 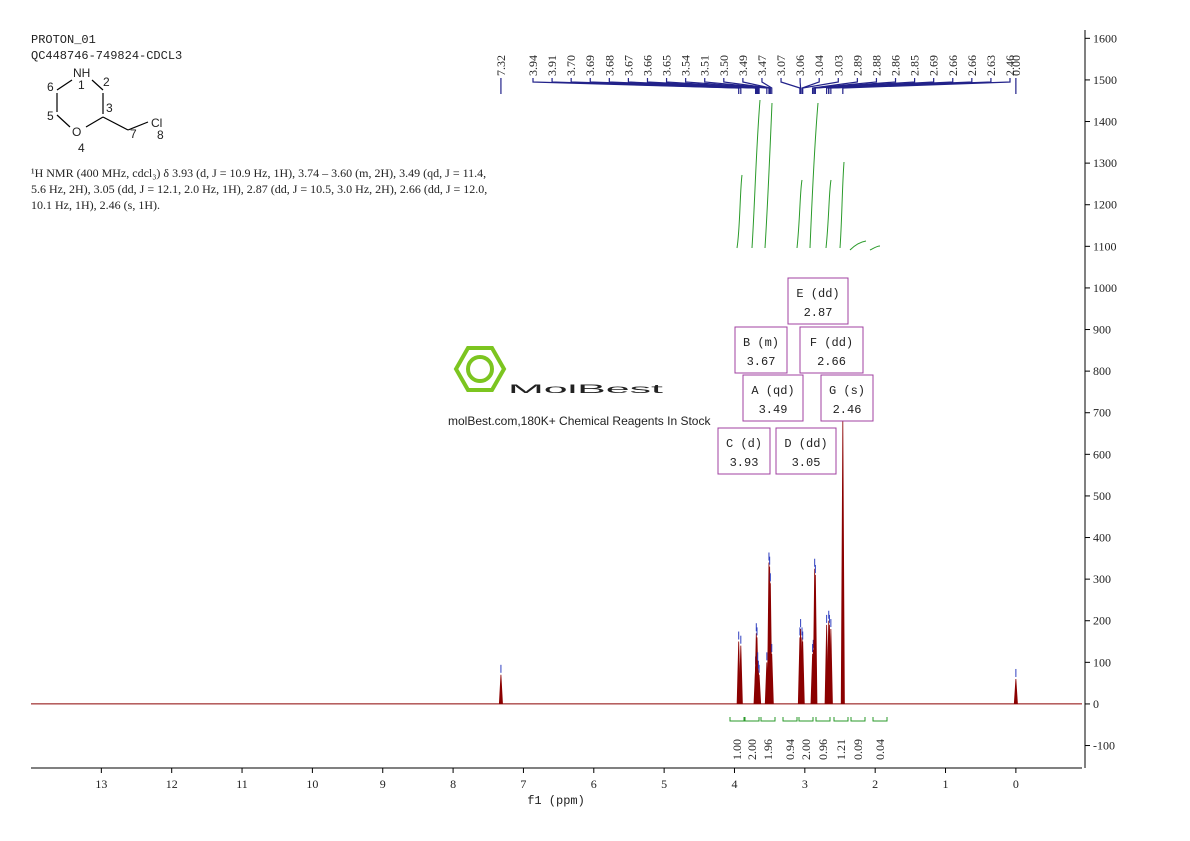 What do you see at coordinates (1102, 371) in the screenshot?
I see `y-tick-label: 800` at bounding box center [1102, 371].